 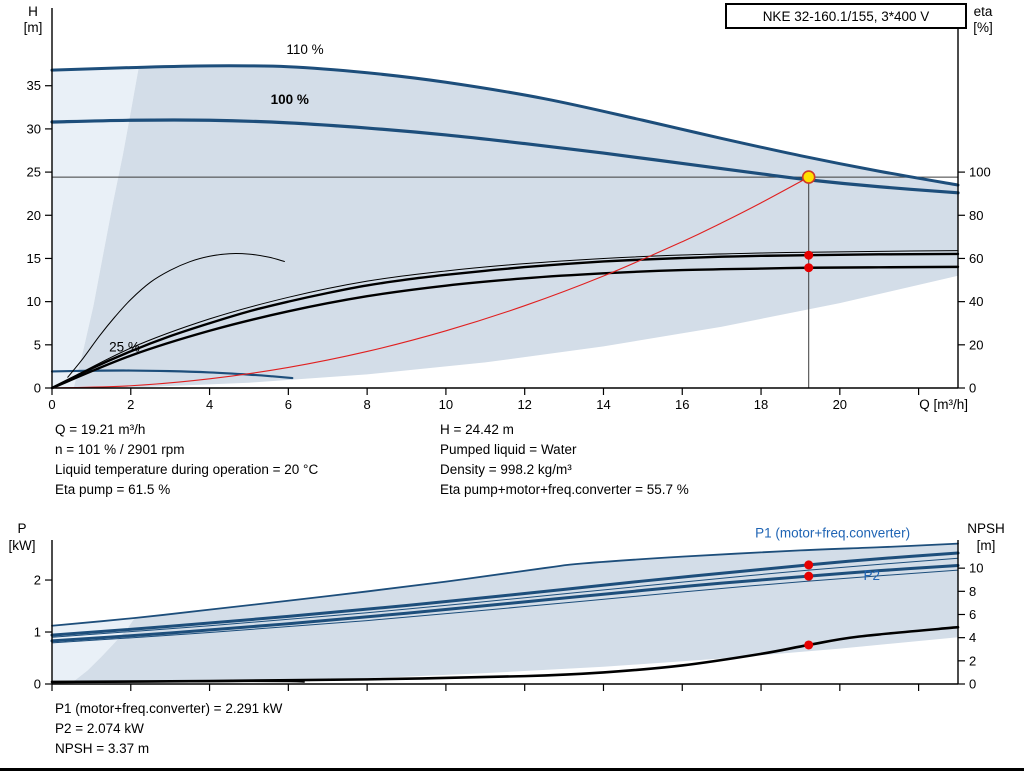 I want to click on x-tick-label: 8, so click(x=367, y=404).